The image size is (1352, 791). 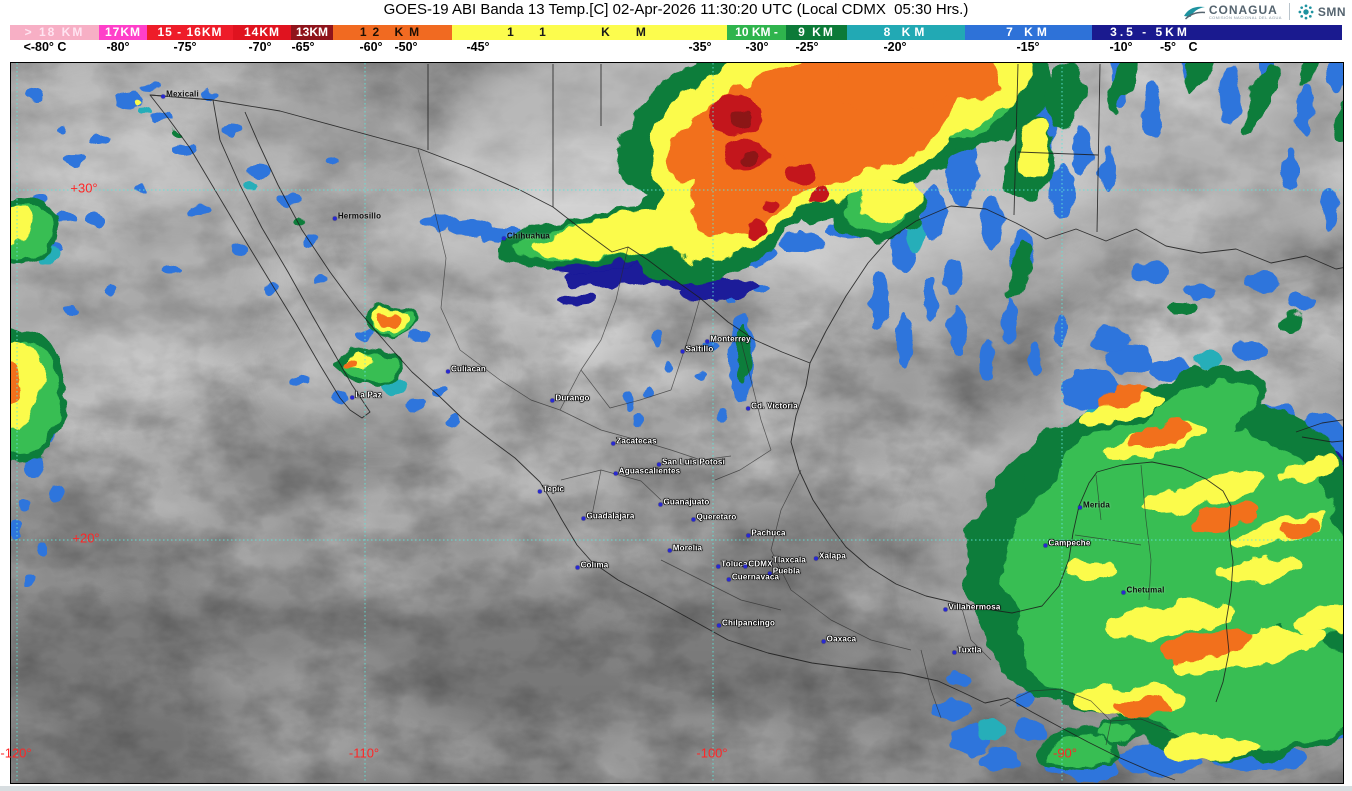 What do you see at coordinates (807, 47) in the screenshot?
I see `temp-tick: -25°` at bounding box center [807, 47].